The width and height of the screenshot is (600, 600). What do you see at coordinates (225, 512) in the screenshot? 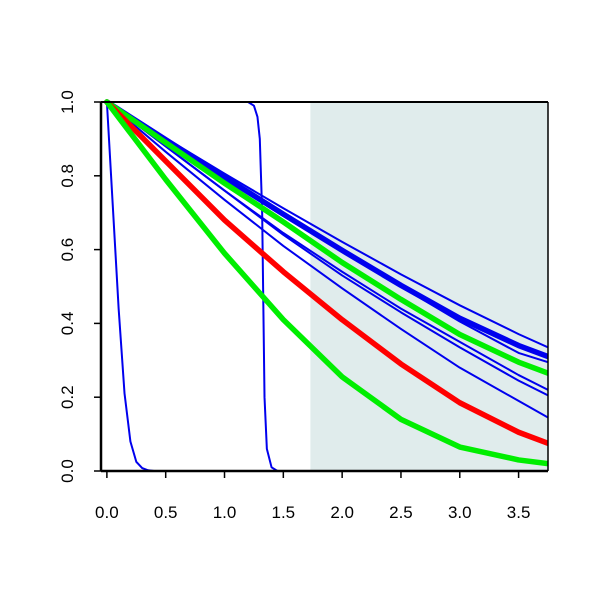
I see `x-tick-label: 1.0` at bounding box center [225, 512].